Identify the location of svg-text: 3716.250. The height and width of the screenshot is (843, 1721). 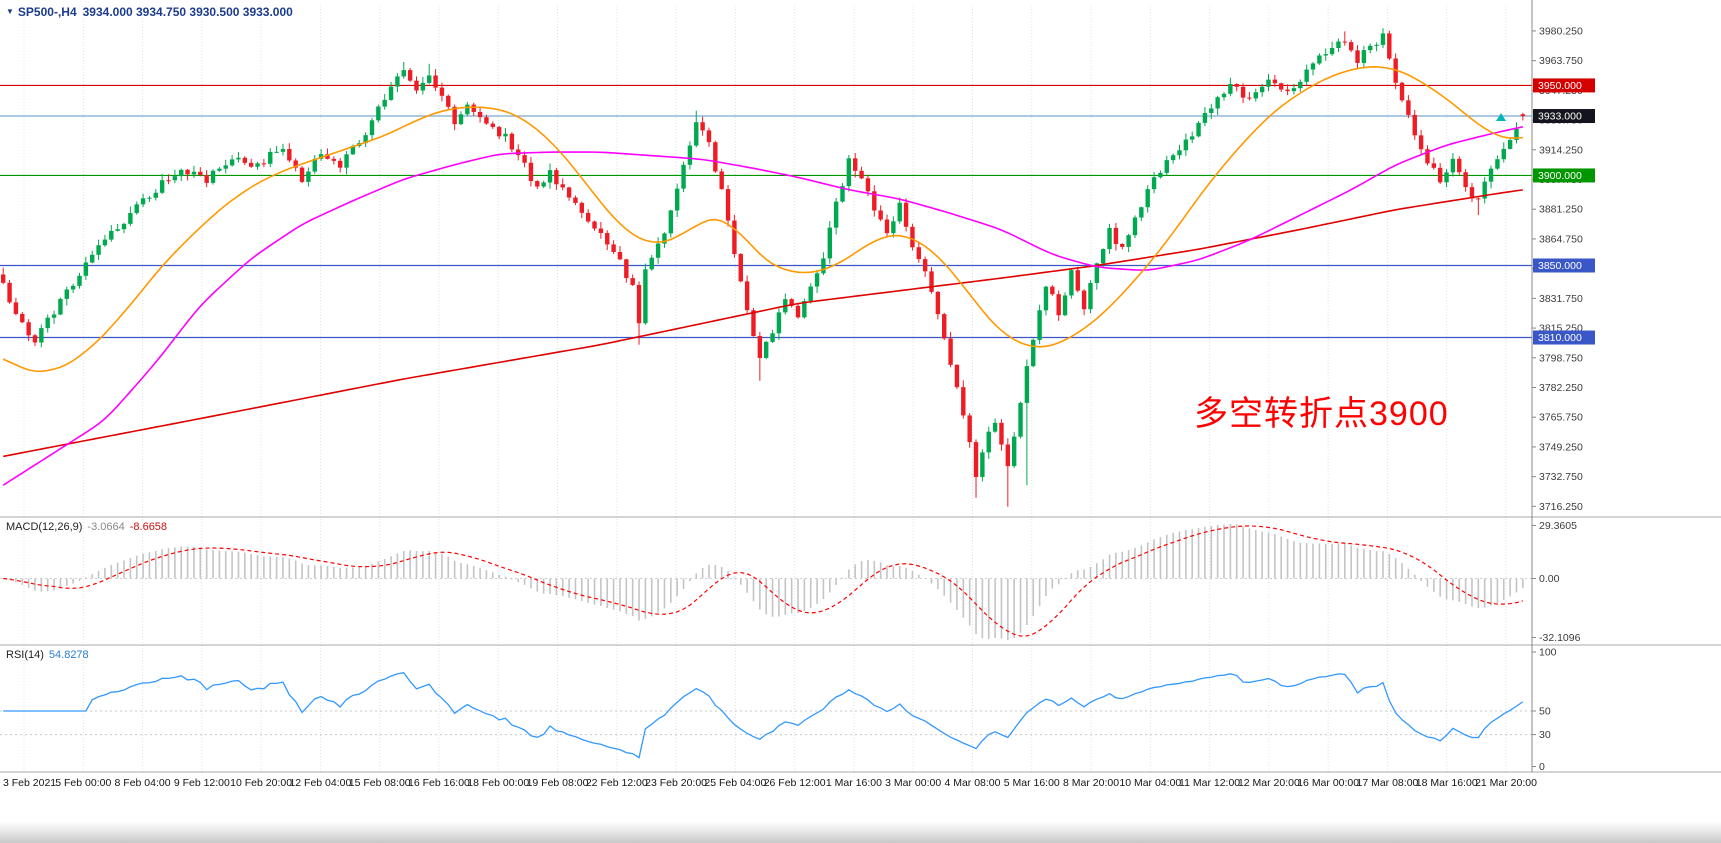
(1561, 507).